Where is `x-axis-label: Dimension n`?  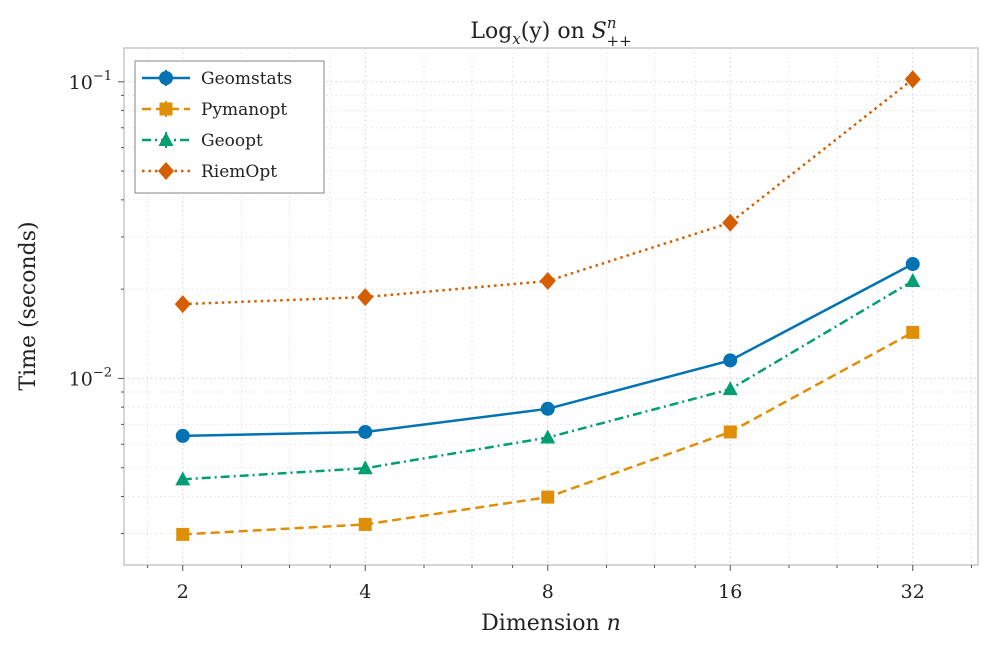
x-axis-label: Dimension n is located at coordinates (551, 623).